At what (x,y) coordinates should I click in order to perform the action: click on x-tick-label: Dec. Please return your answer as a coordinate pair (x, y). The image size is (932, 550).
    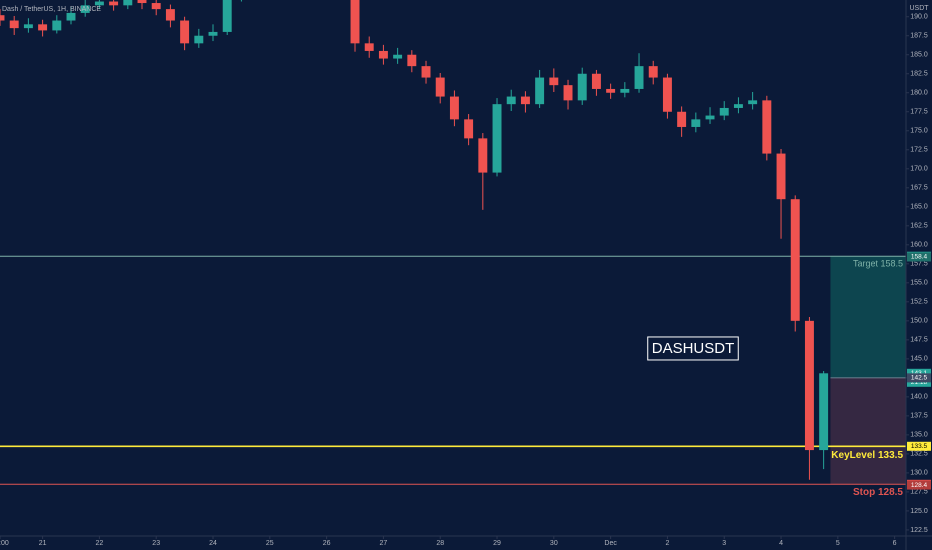
    Looking at the image, I should click on (610, 543).